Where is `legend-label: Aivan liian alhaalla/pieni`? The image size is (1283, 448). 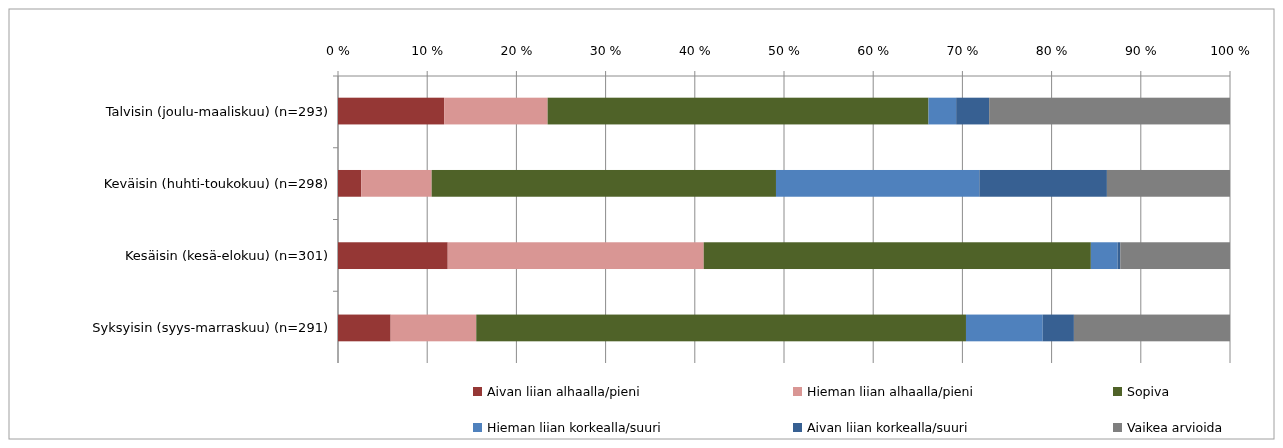 legend-label: Aivan liian alhaalla/pieni is located at coordinates (563, 392).